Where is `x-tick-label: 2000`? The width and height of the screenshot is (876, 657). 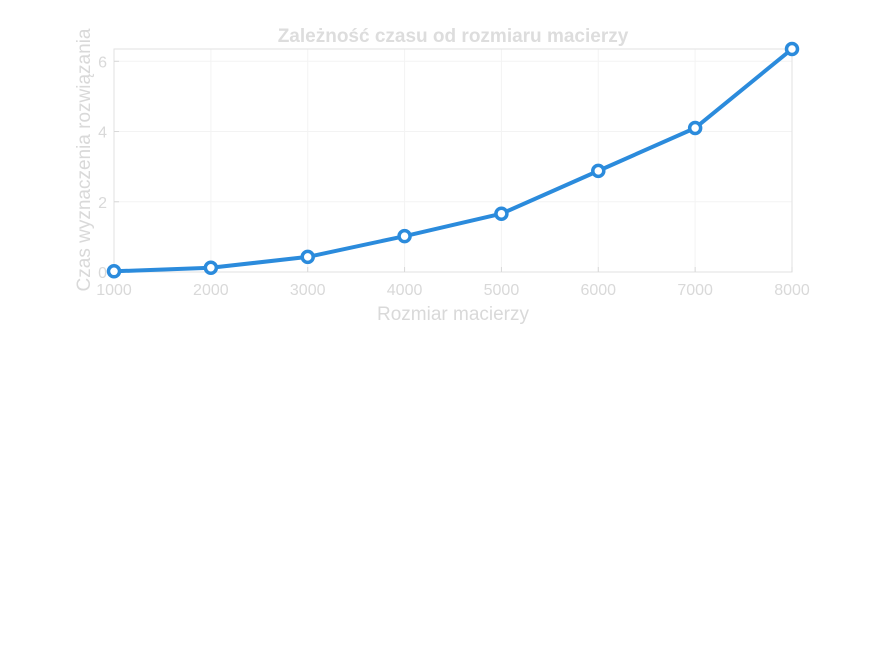
x-tick-label: 2000 is located at coordinates (211, 290).